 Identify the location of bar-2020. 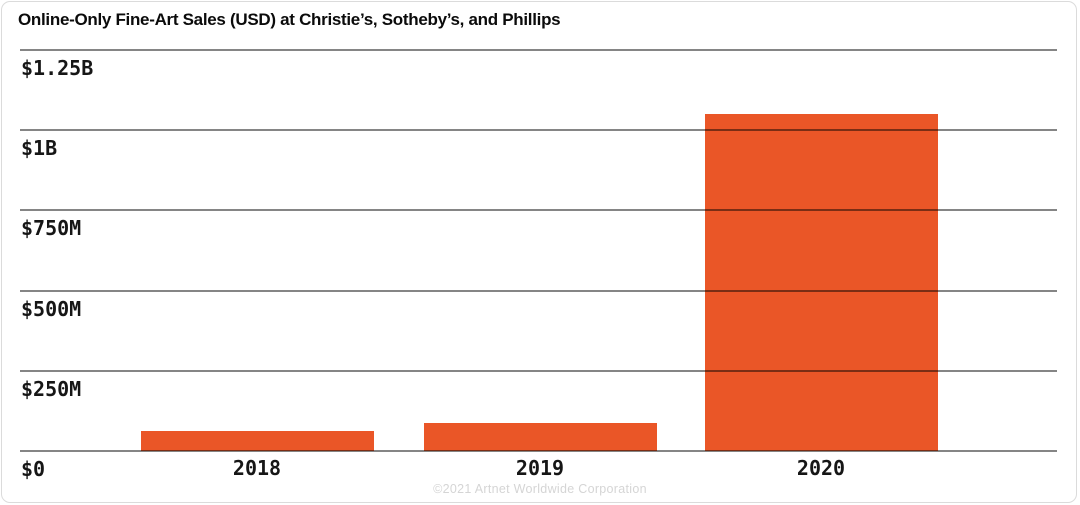
(821, 282).